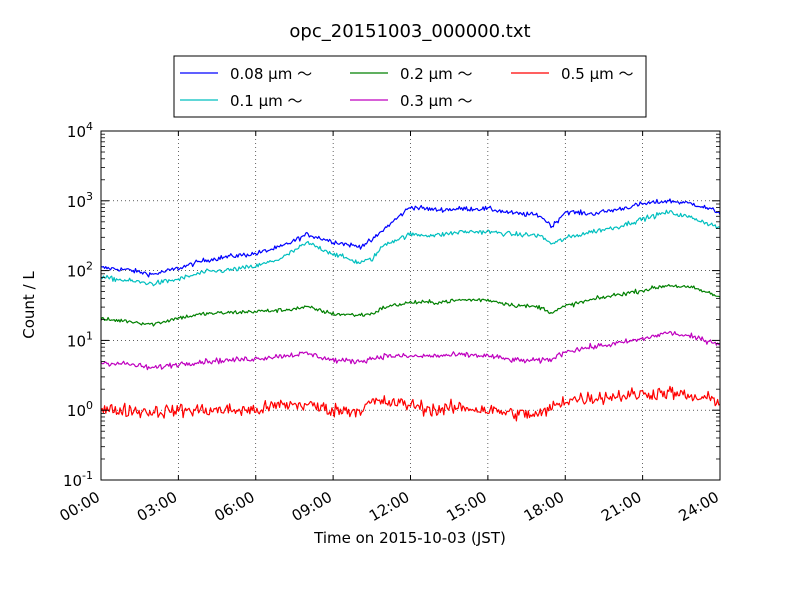  I want to click on y-axis-label: Count / L, so click(29, 305).